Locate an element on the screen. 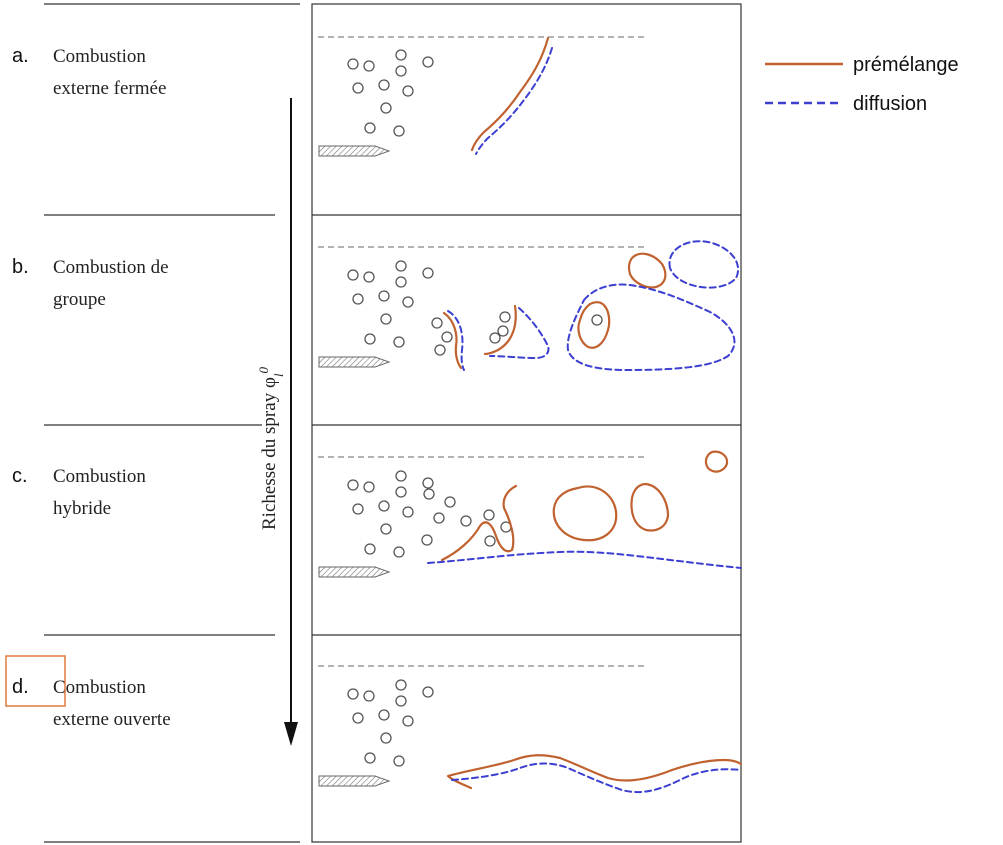 The image size is (1003, 845). richness-arrow is located at coordinates (291, 422).